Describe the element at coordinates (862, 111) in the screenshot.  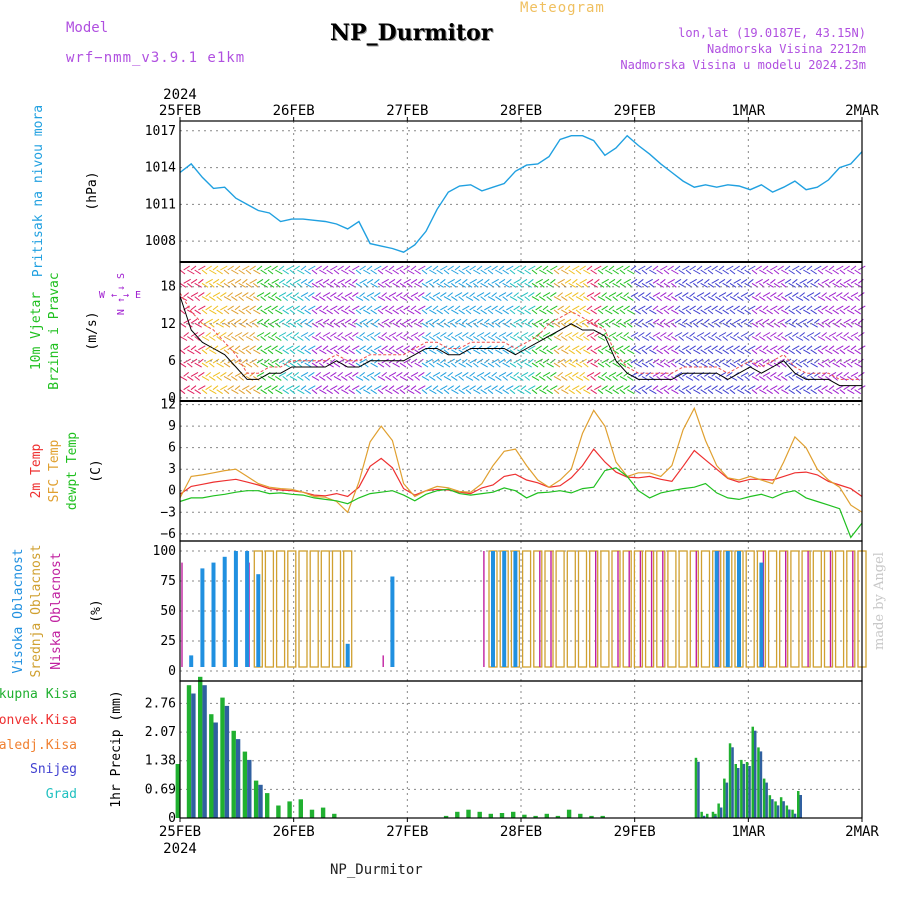
I see `time-label-top: 2MAR` at that location.